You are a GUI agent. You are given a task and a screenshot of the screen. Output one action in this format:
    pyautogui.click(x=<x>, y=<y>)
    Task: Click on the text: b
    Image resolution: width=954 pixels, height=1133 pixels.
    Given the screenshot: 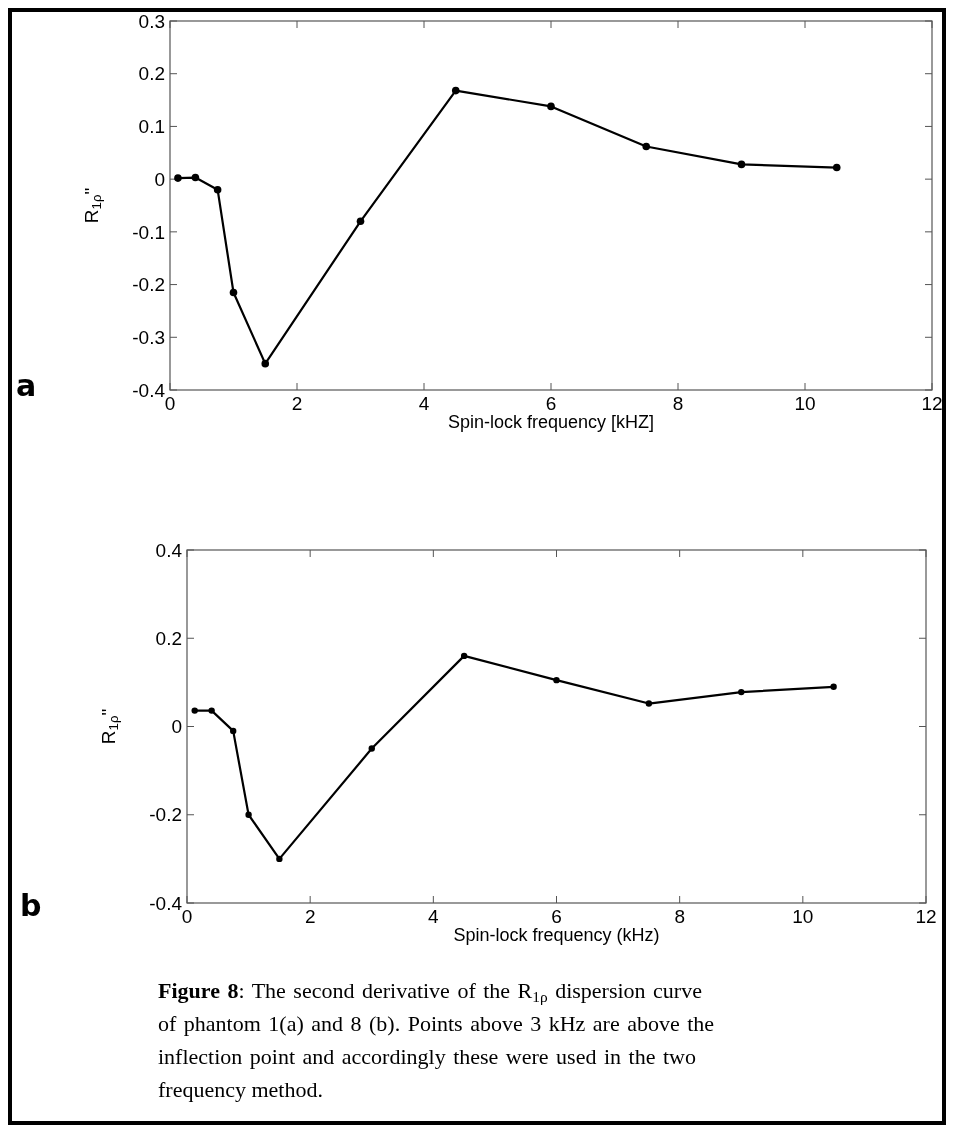 What is the action you would take?
    pyautogui.click(x=31, y=905)
    